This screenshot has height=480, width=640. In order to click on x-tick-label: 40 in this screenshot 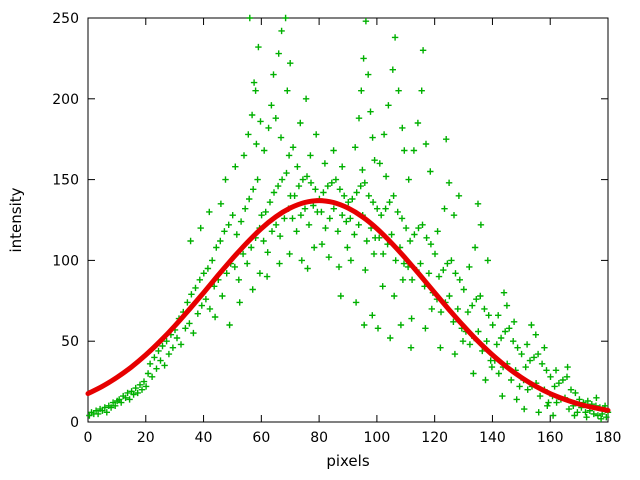, I will do `click(204, 438)`.